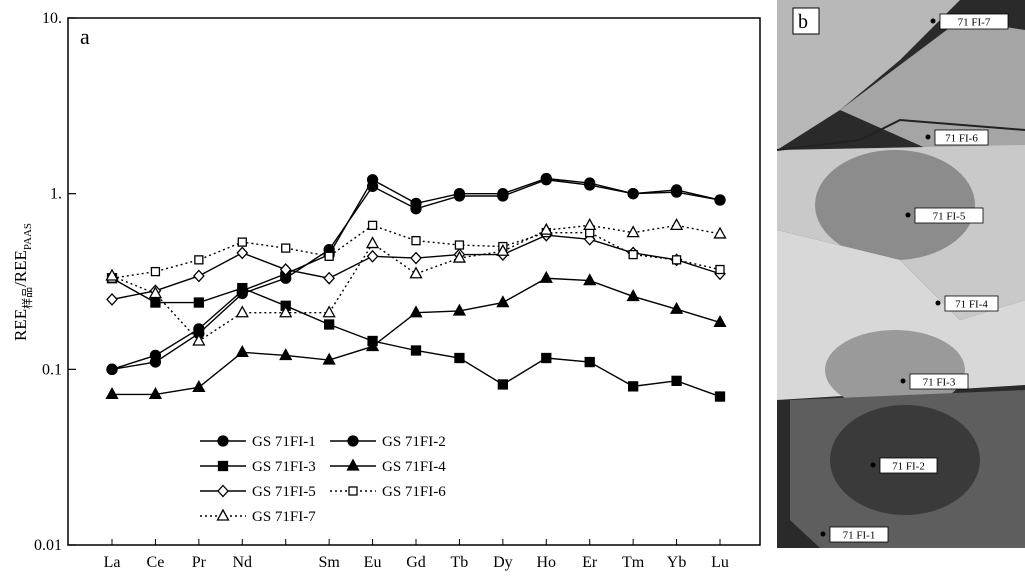  I want to click on panel-label-box, so click(806, 21).